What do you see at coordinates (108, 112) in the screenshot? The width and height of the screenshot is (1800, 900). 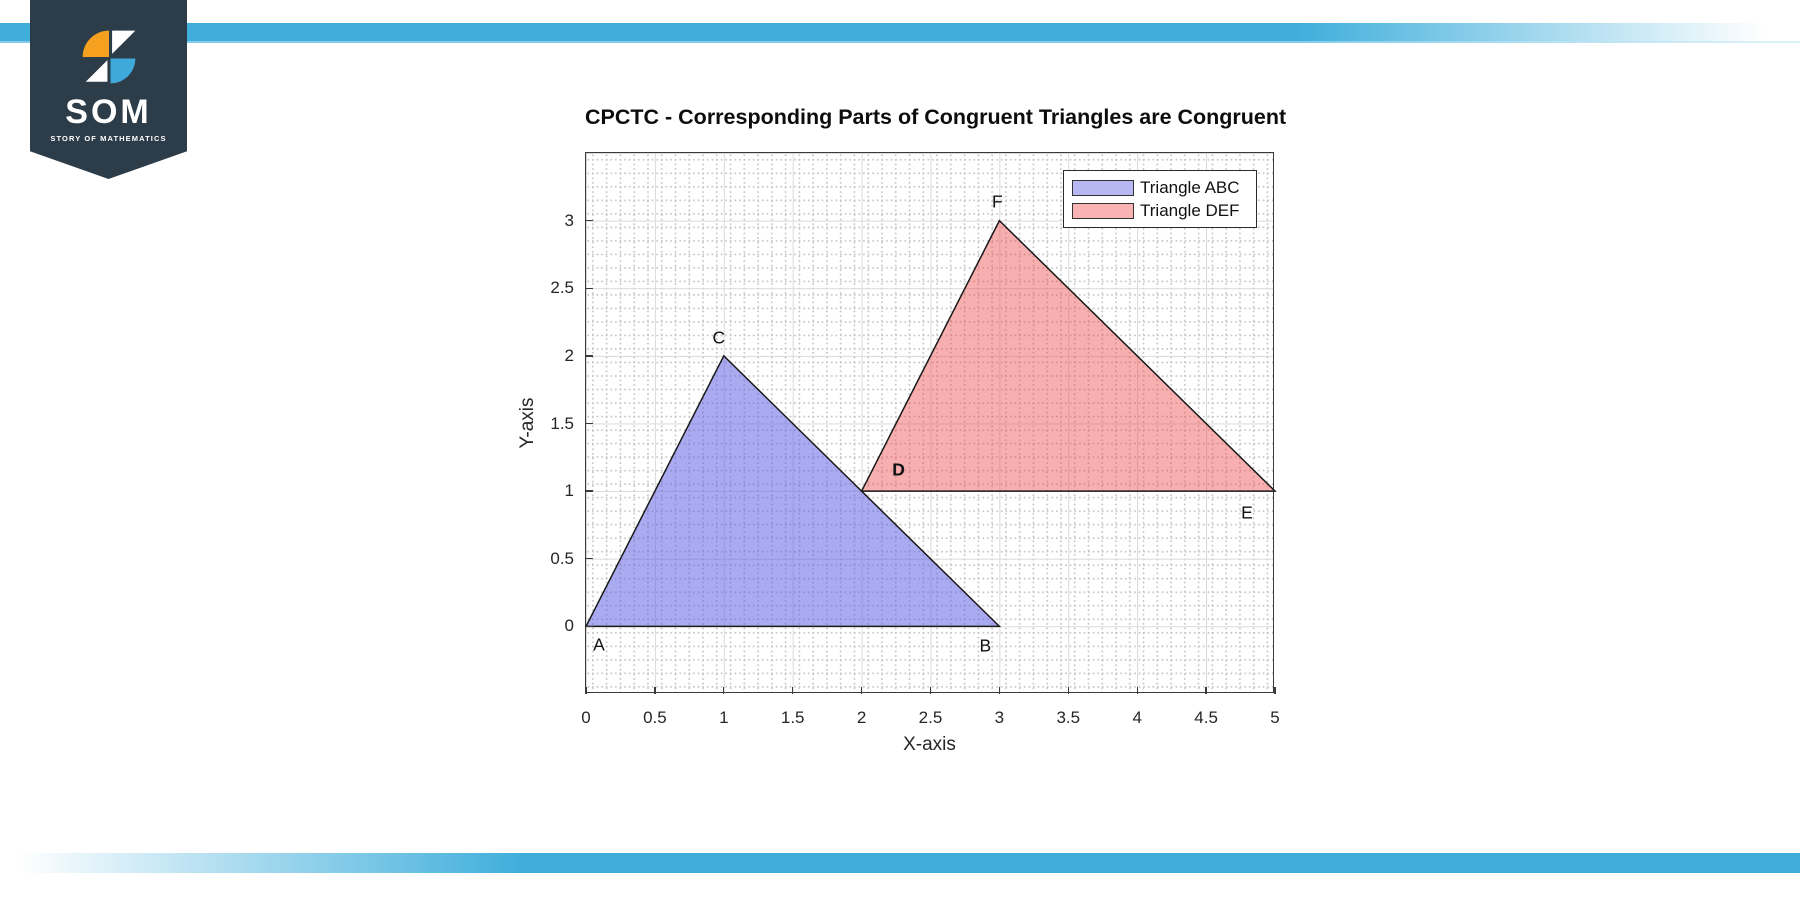 I see `logo-title: SOM` at bounding box center [108, 112].